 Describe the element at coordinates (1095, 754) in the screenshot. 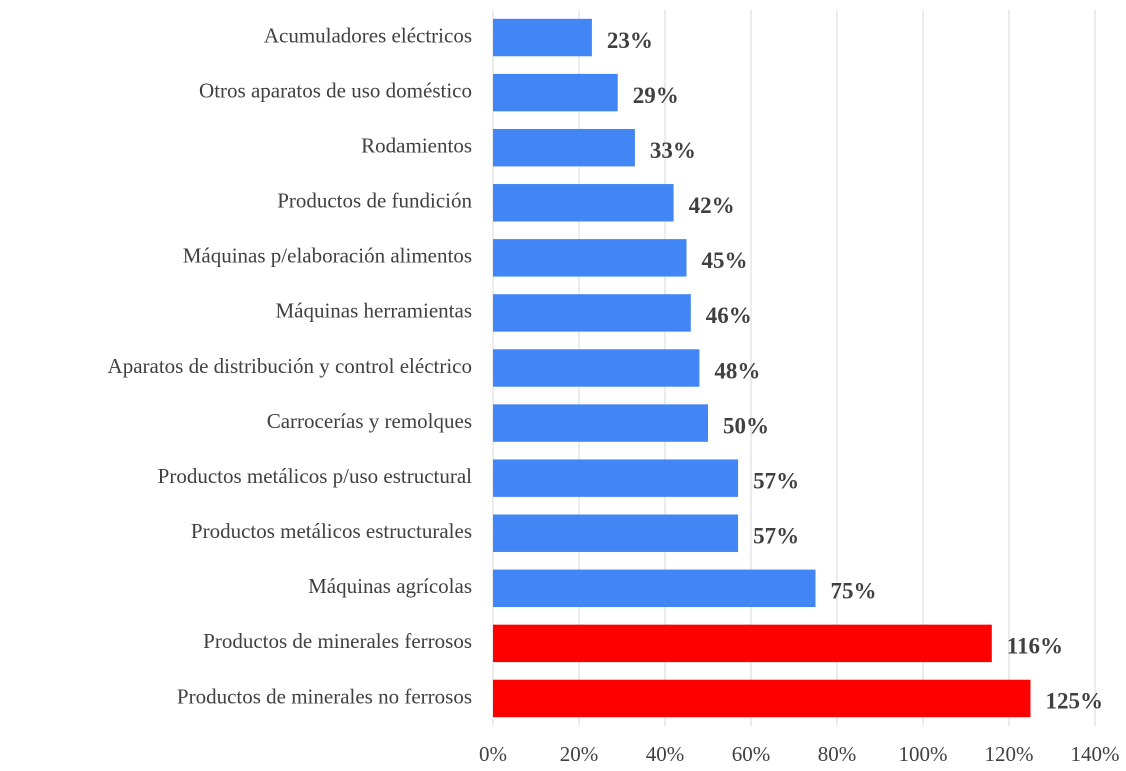

I see `x-tick-label: 140%` at that location.